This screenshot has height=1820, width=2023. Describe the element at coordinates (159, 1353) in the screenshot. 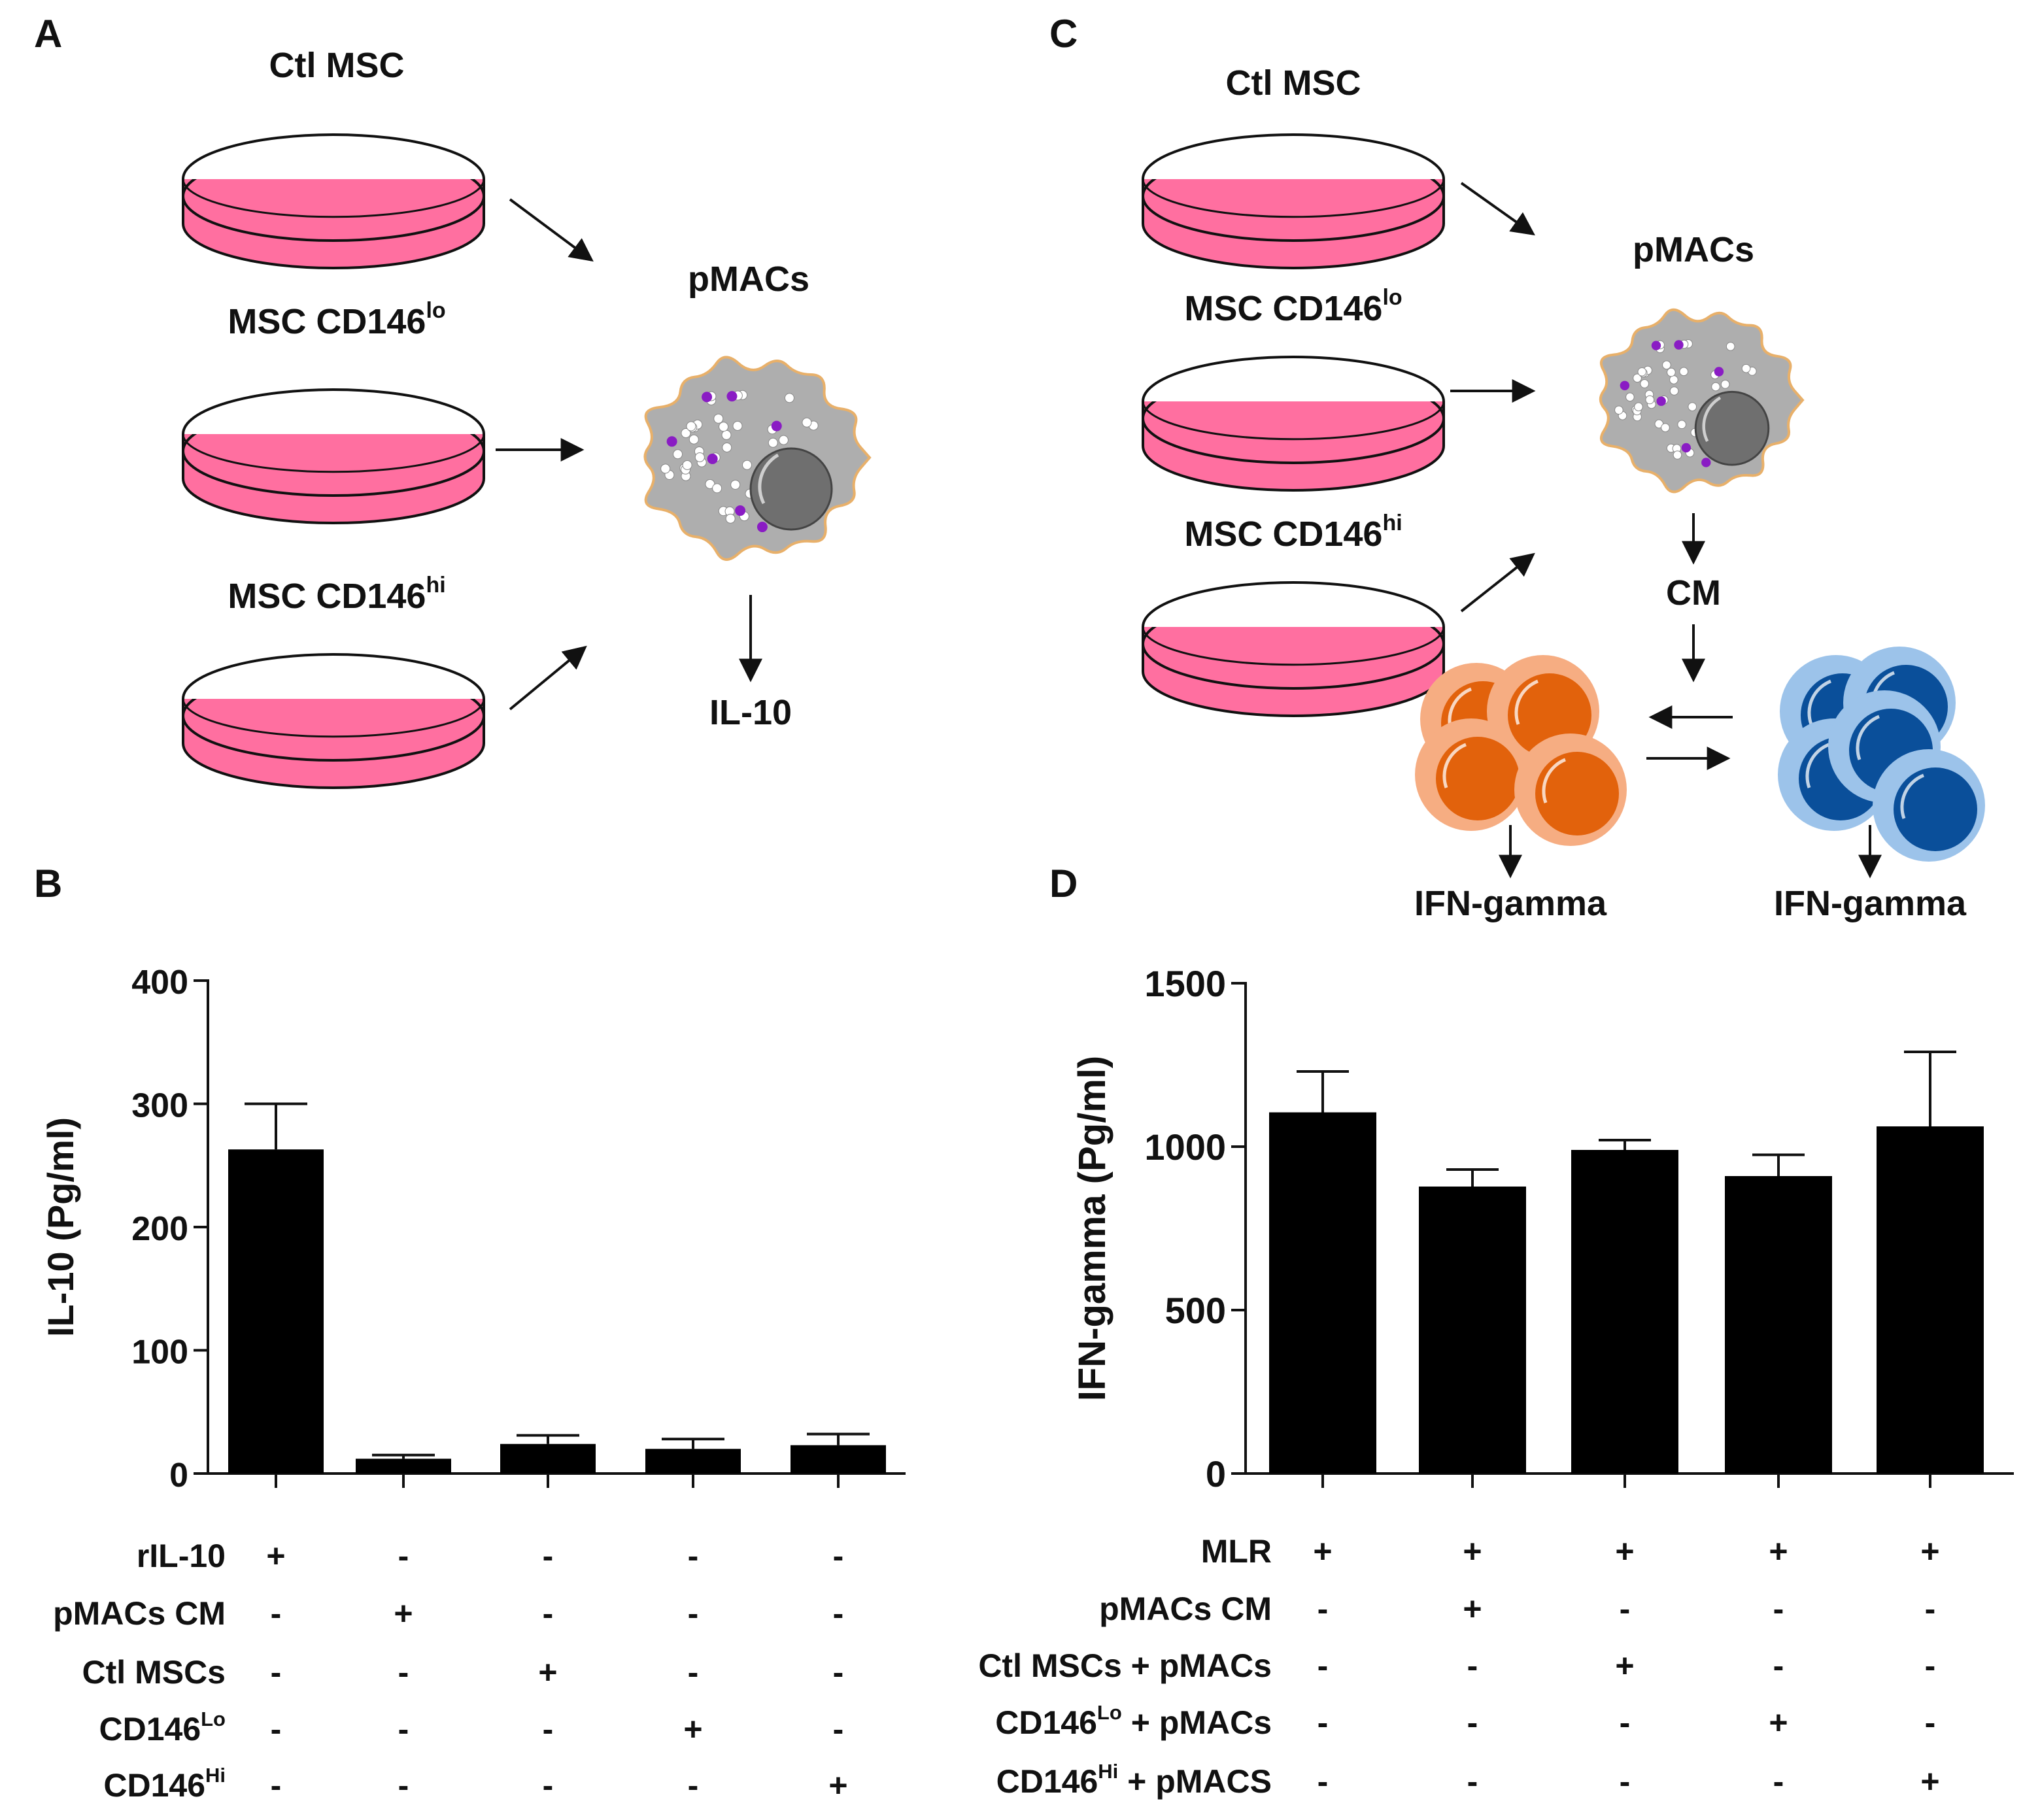

I see `y-tick-label: 100` at that location.